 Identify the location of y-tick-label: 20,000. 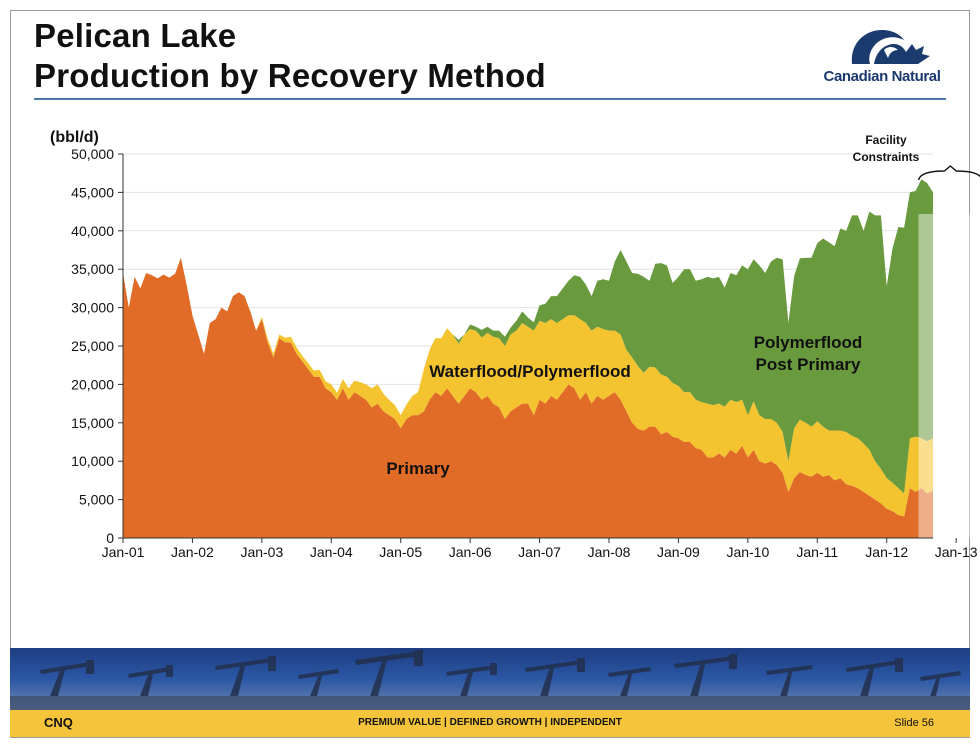
(92, 384).